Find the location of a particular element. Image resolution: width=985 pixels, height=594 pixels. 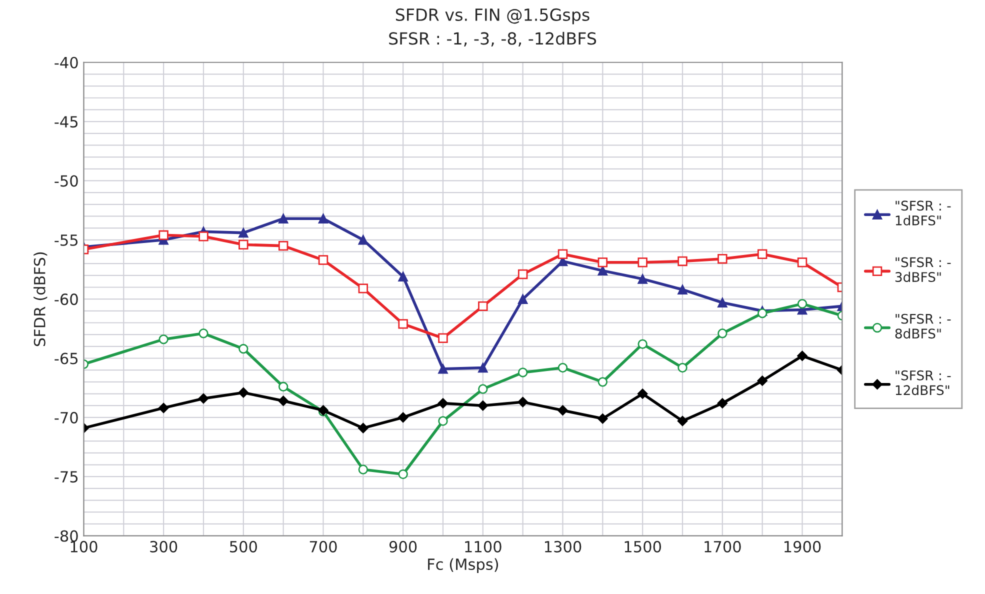

y-tick-label: -50 is located at coordinates (66, 181).